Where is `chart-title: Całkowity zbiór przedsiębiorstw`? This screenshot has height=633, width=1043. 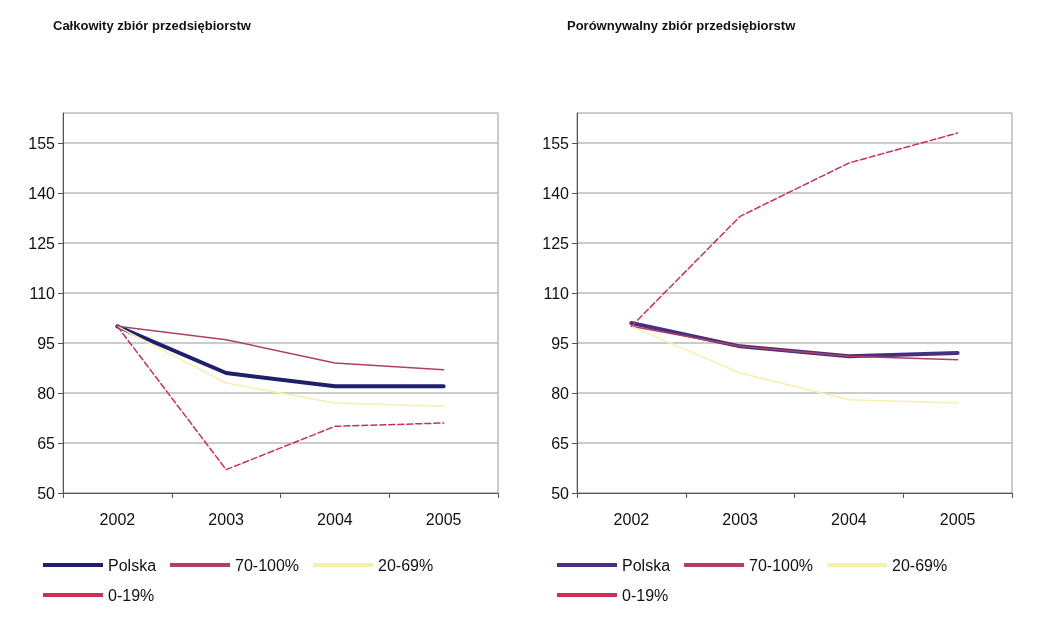 chart-title: Całkowity zbiór przedsiębiorstw is located at coordinates (152, 25).